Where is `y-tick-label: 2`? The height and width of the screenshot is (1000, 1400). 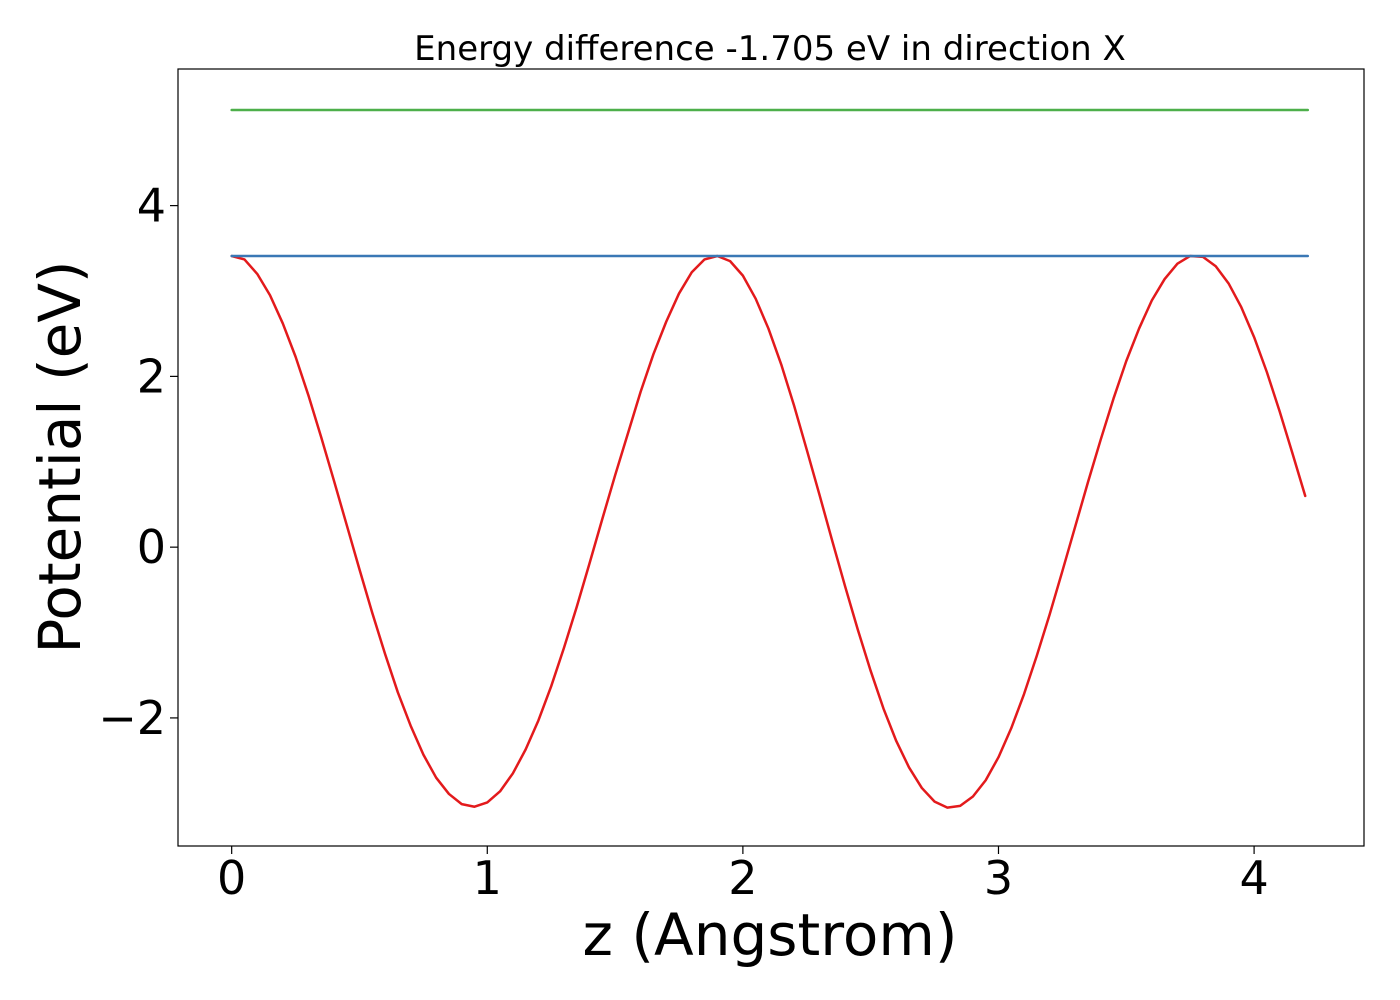 y-tick-label: 2 is located at coordinates (151, 376).